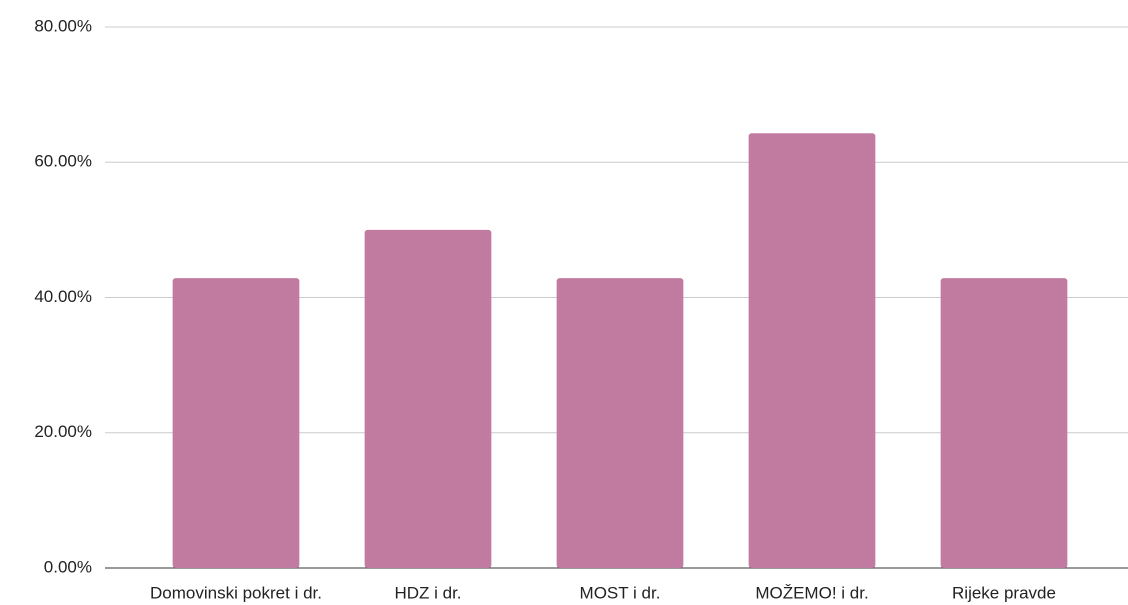 This screenshot has width=1128, height=605. I want to click on x-tick-label: Domovinski pokret i dr., so click(236, 592).